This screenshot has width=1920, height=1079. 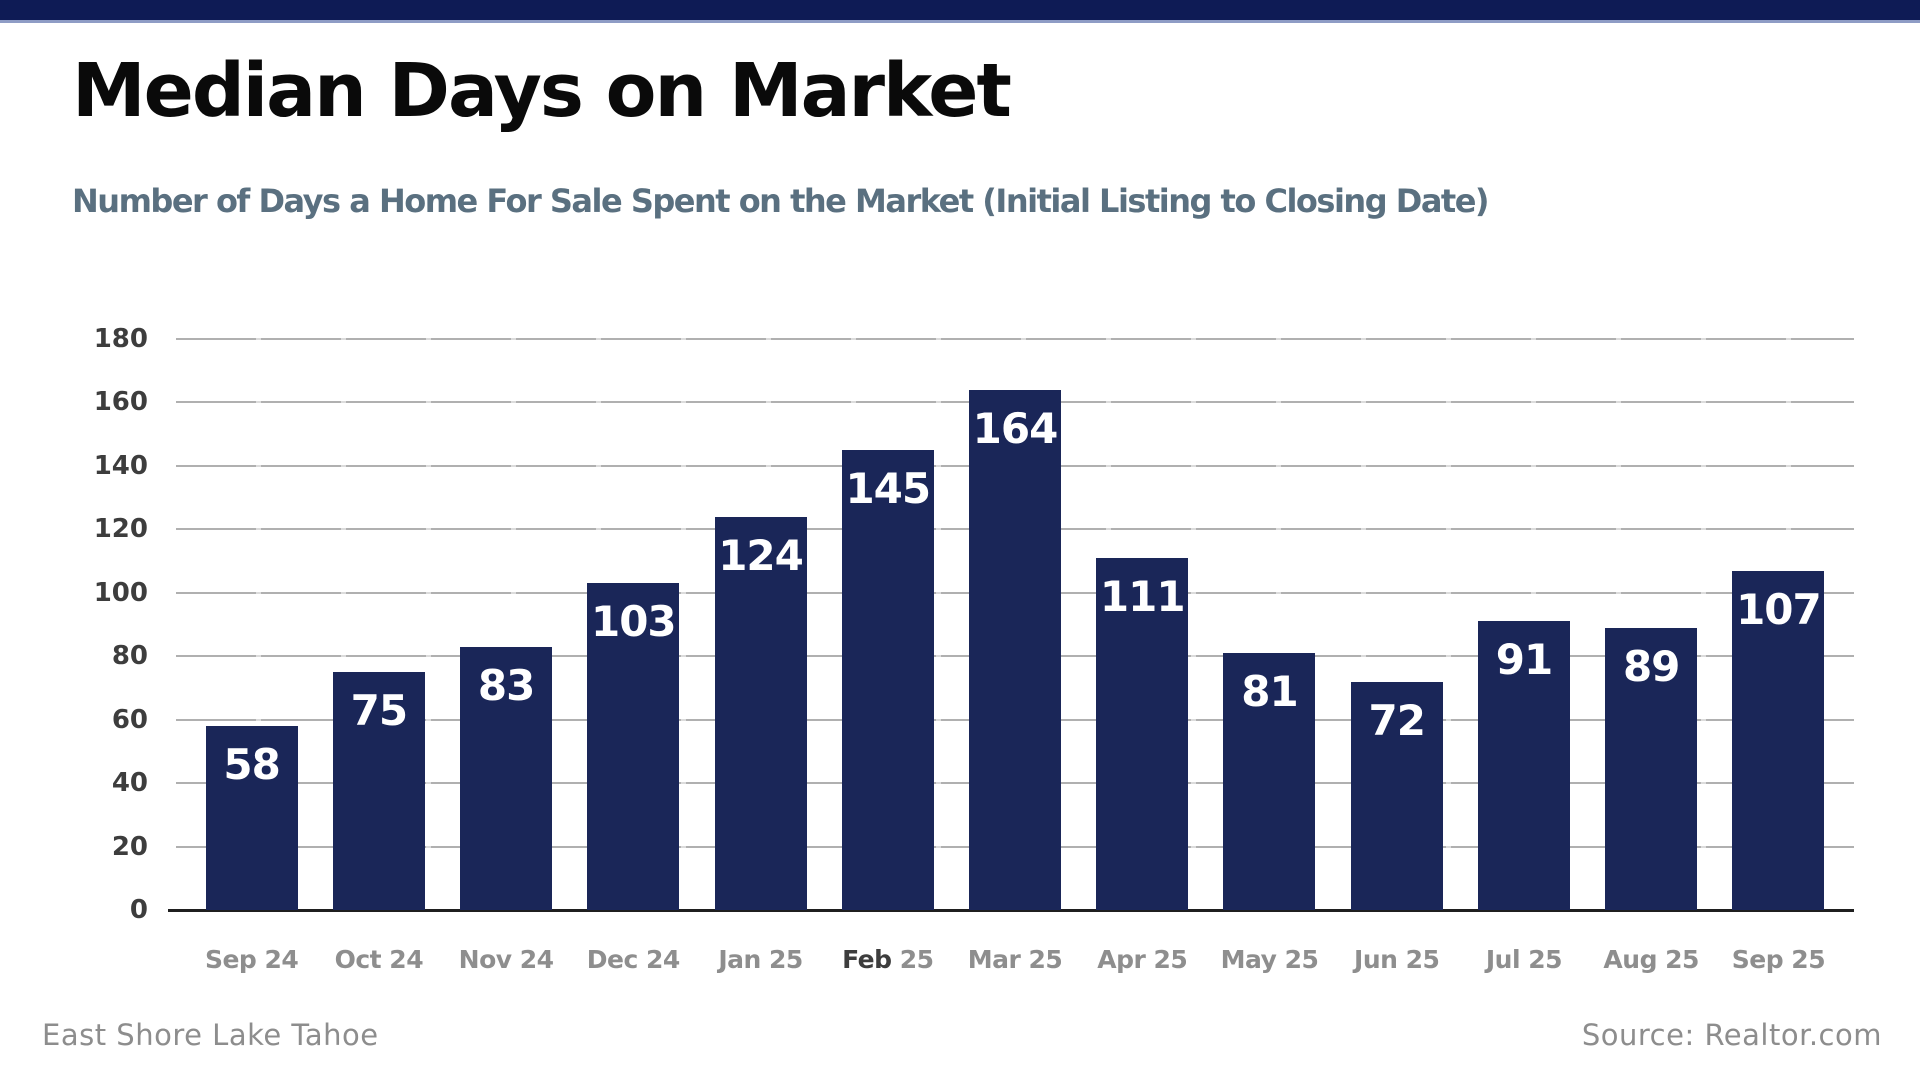 What do you see at coordinates (1396, 624) in the screenshot?
I see `bar-column-jun-25: 72` at bounding box center [1396, 624].